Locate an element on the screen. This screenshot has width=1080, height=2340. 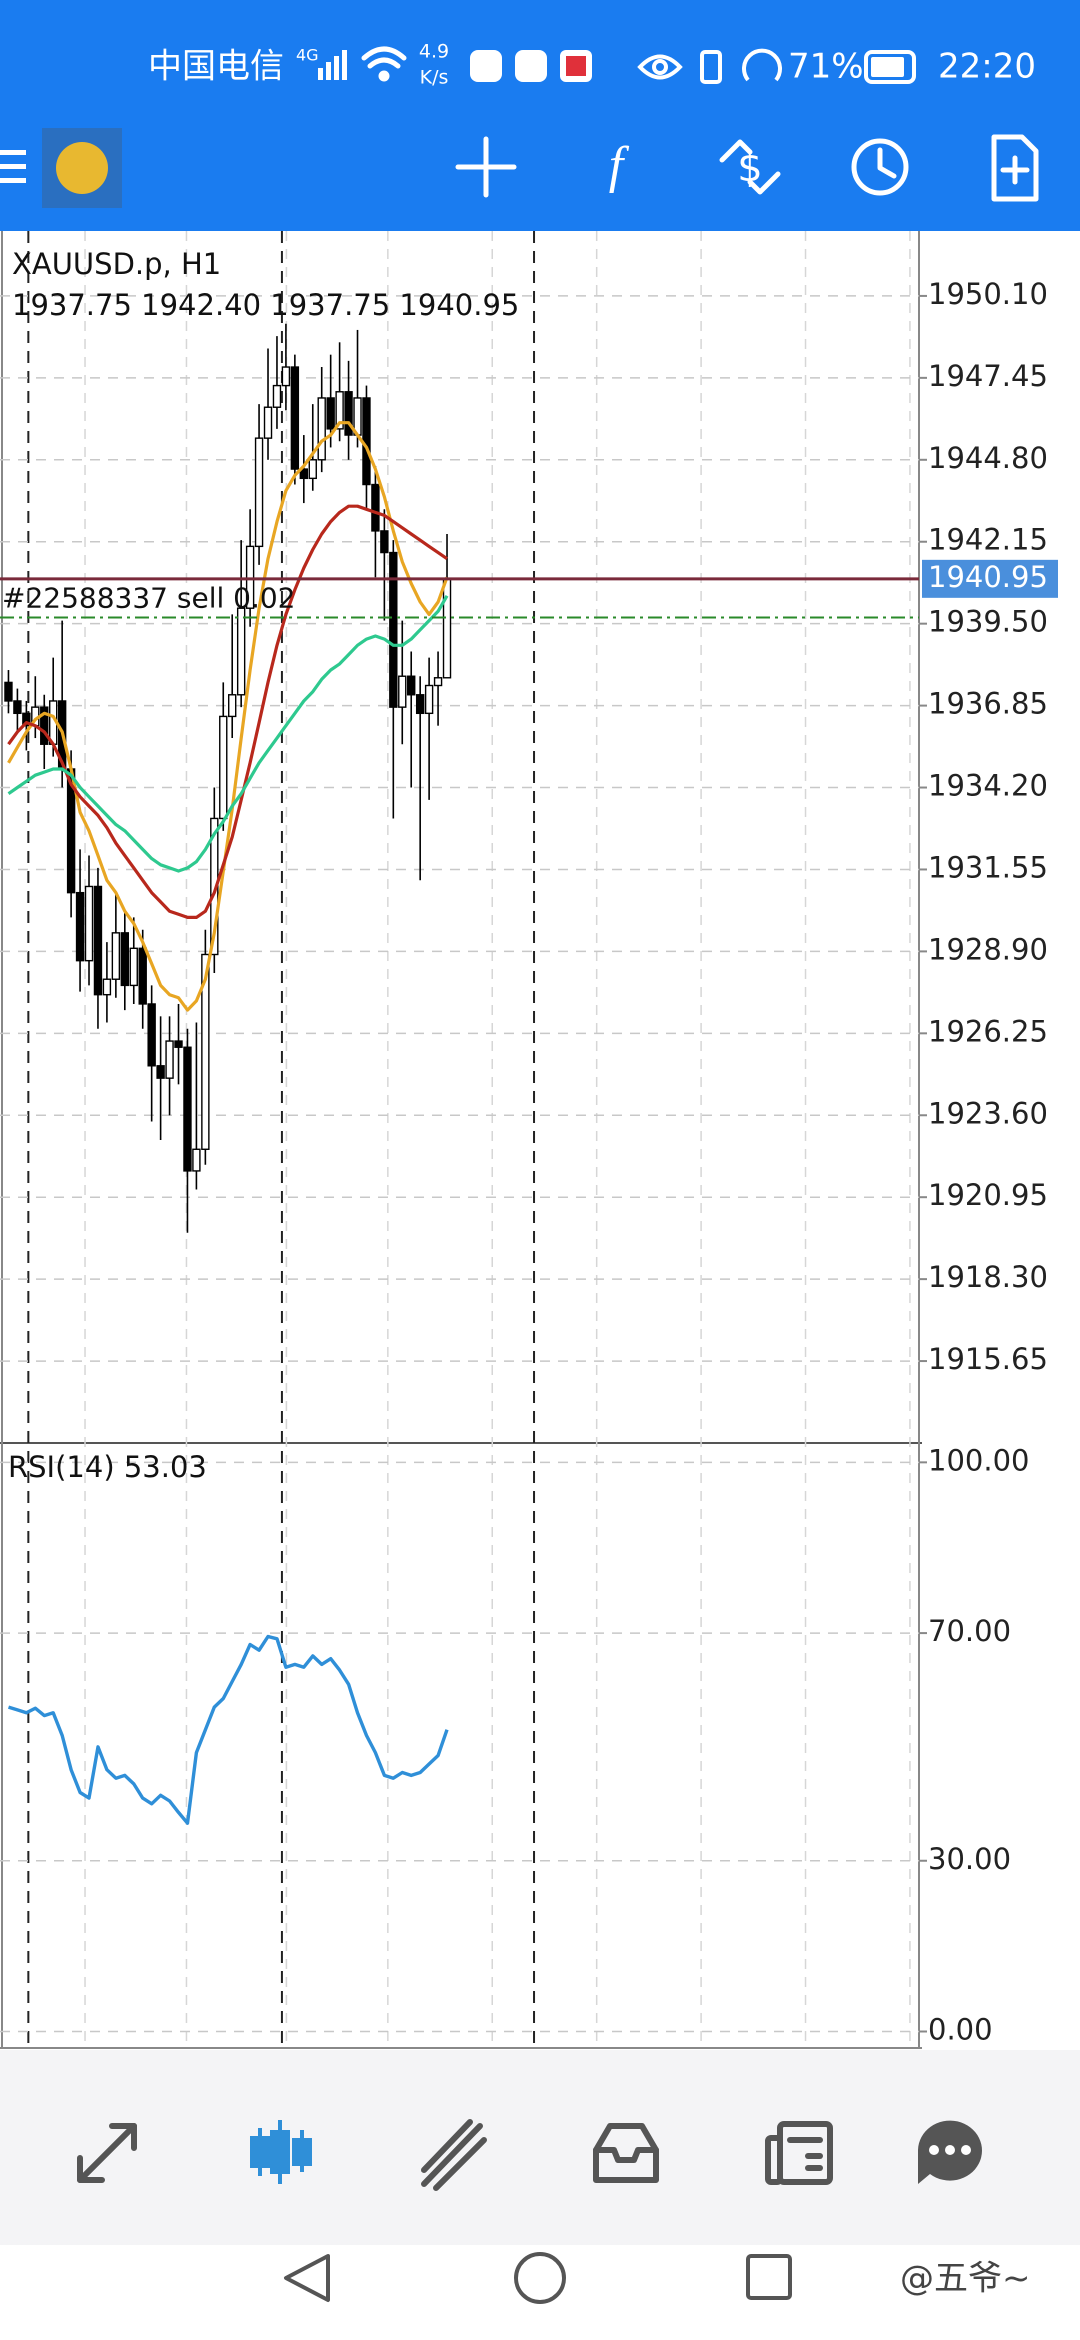
vibrate-icon is located at coordinates (711, 67).